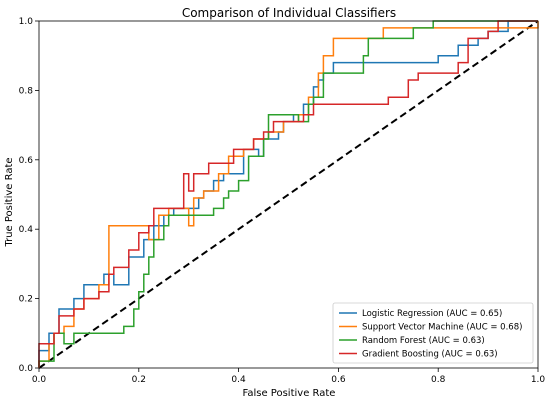  What do you see at coordinates (438, 380) in the screenshot?
I see `x-tick-label: 0.8` at bounding box center [438, 380].